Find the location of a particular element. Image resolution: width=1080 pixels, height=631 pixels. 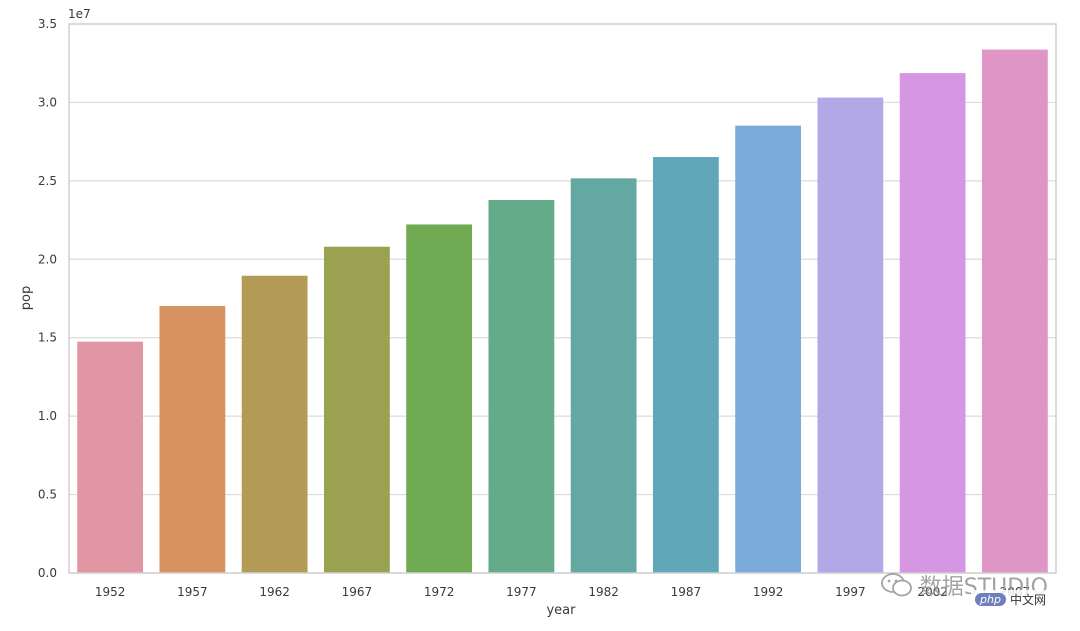

x-tick-label: 1992 is located at coordinates (768, 592).